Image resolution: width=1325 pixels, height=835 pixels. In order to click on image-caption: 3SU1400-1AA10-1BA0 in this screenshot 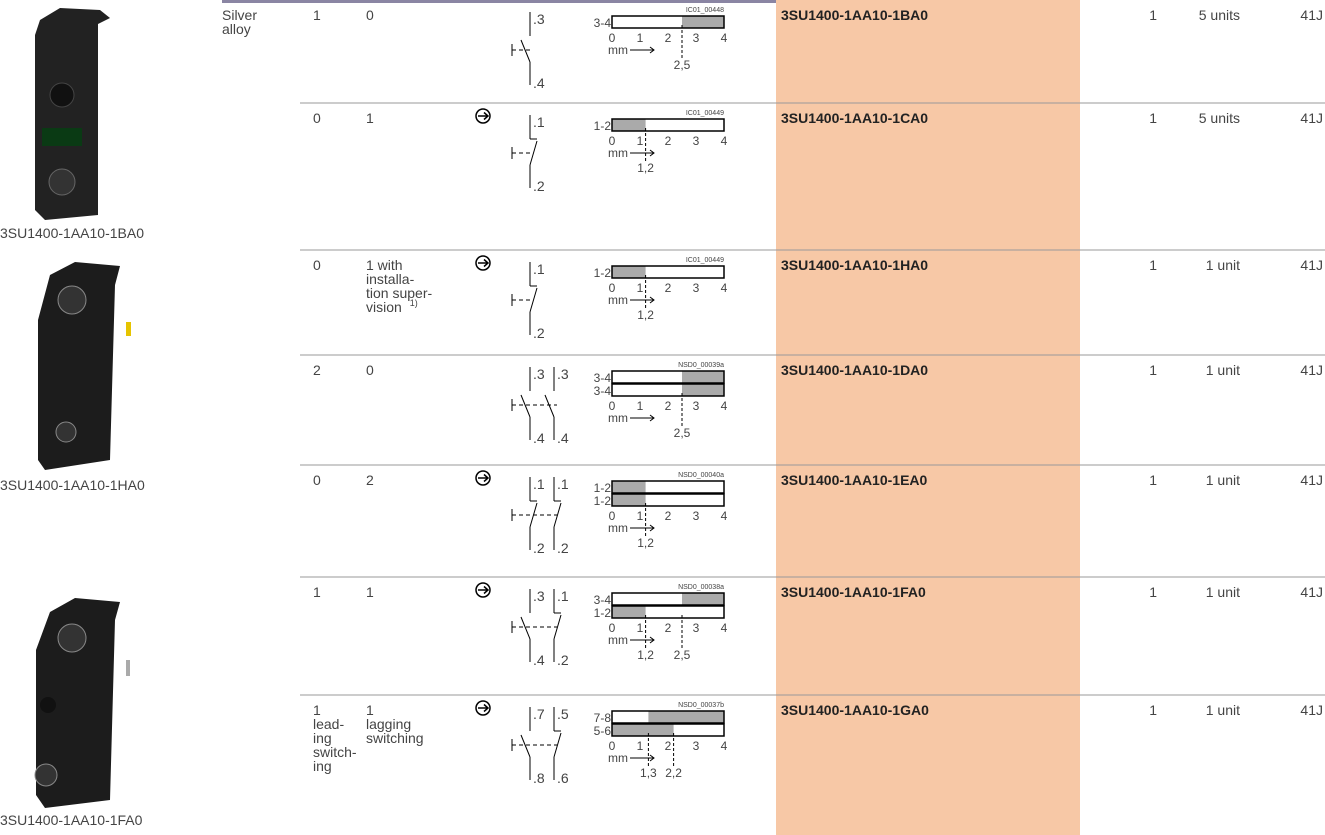, I will do `click(72, 233)`.